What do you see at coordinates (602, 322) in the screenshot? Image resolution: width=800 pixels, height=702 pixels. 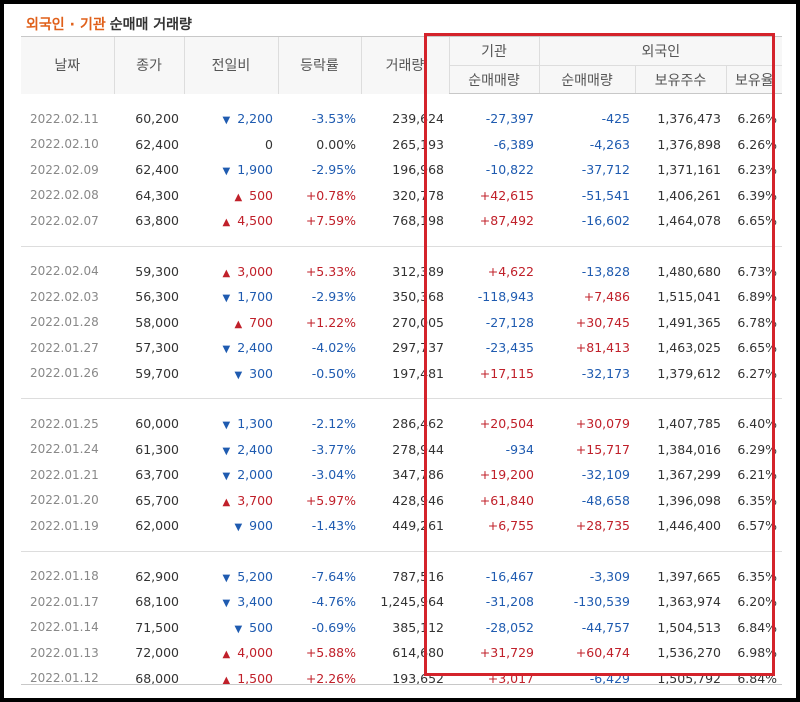 I see `foreign-net-cell: +30,745` at bounding box center [602, 322].